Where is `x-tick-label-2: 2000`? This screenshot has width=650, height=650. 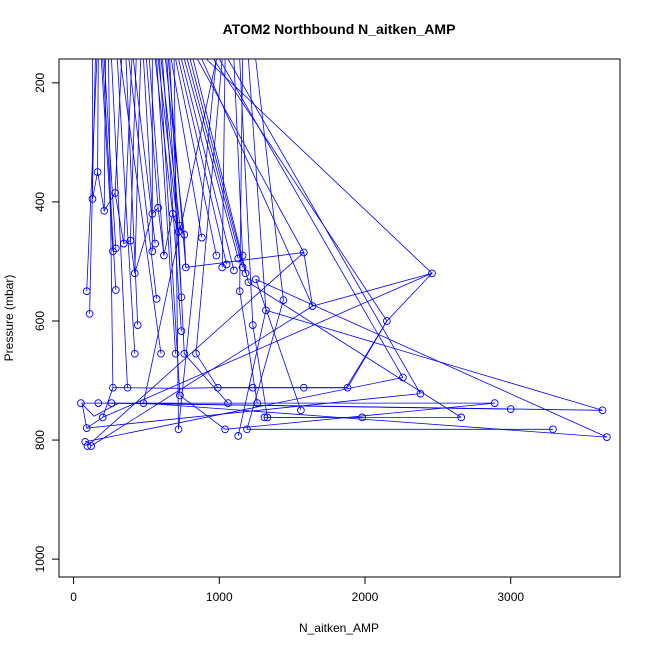 x-tick-label-2: 2000 is located at coordinates (365, 597).